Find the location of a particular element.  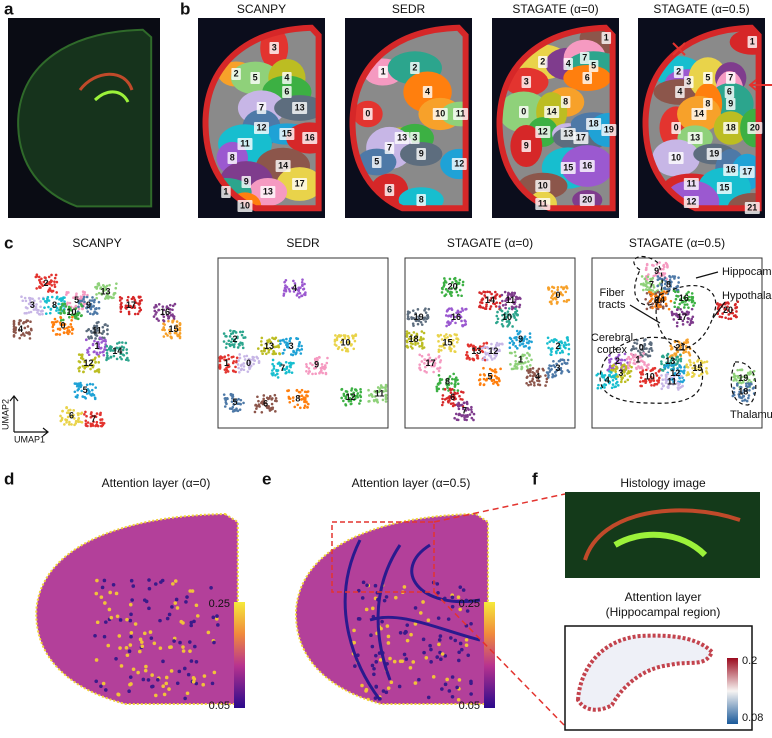

panel-letter: b is located at coordinates (185, 9).